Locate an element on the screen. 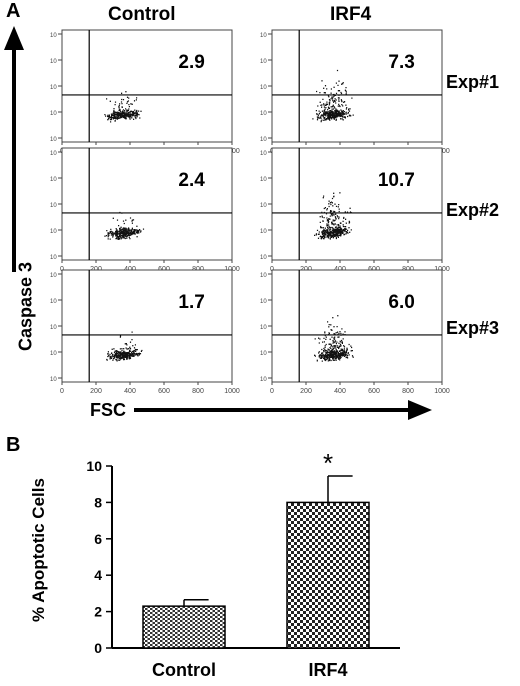 The width and height of the screenshot is (520, 686). significance-star: * is located at coordinates (328, 463).